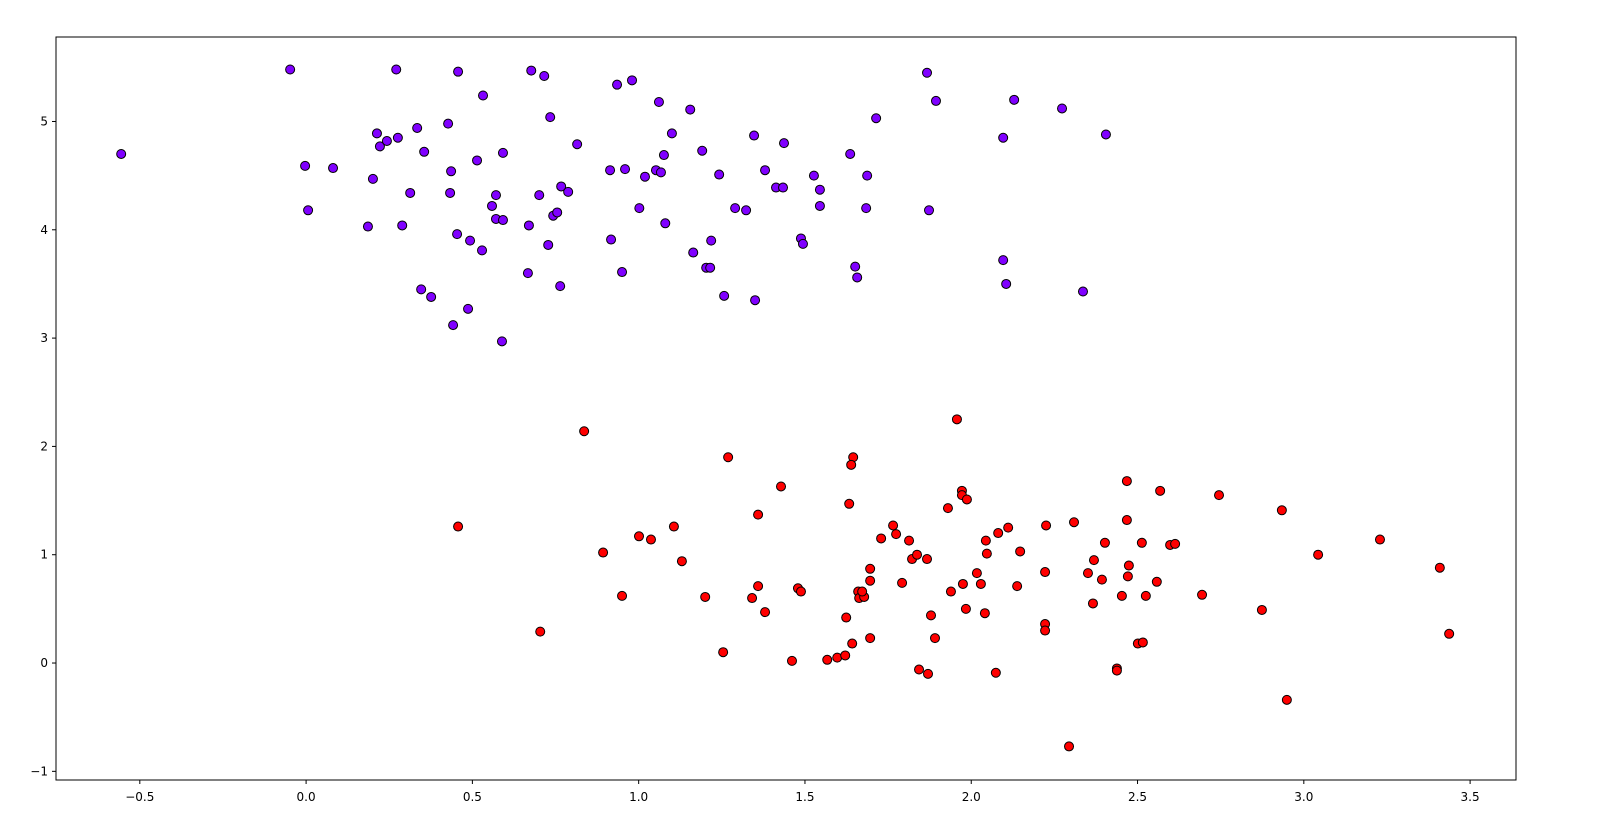 The height and width of the screenshot is (837, 1597). What do you see at coordinates (44, 555) in the screenshot?
I see `y-tick-label: 1` at bounding box center [44, 555].